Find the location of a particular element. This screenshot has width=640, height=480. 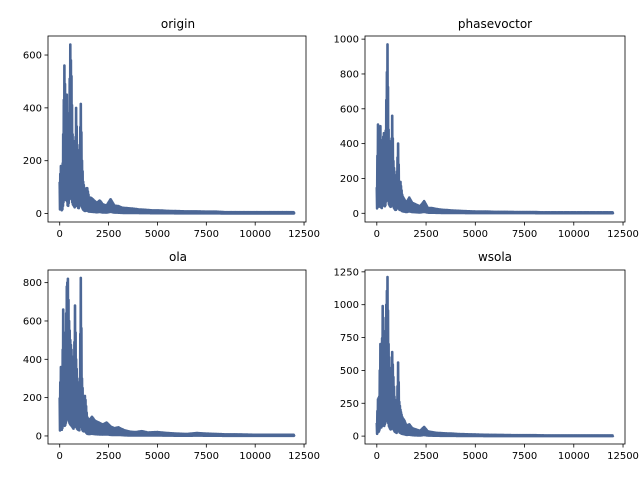

y-tick-label: 250 is located at coordinates (349, 404).